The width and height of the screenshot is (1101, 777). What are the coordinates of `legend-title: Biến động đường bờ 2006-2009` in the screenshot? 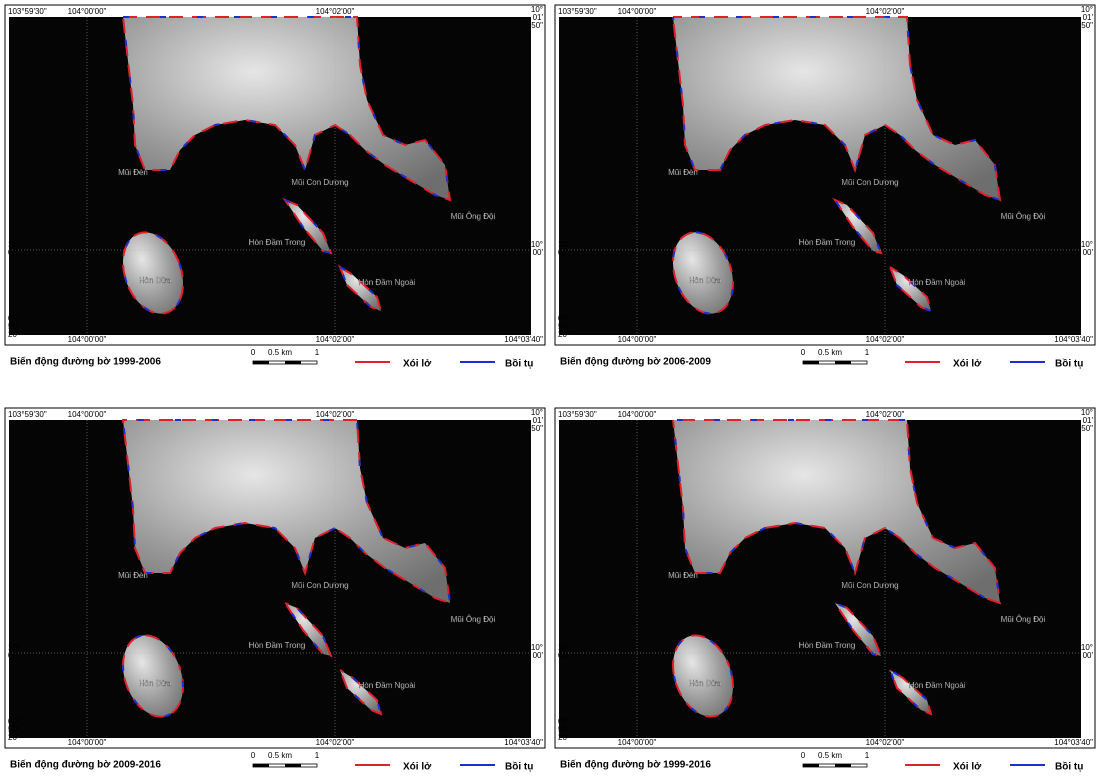 It's located at (635, 362).